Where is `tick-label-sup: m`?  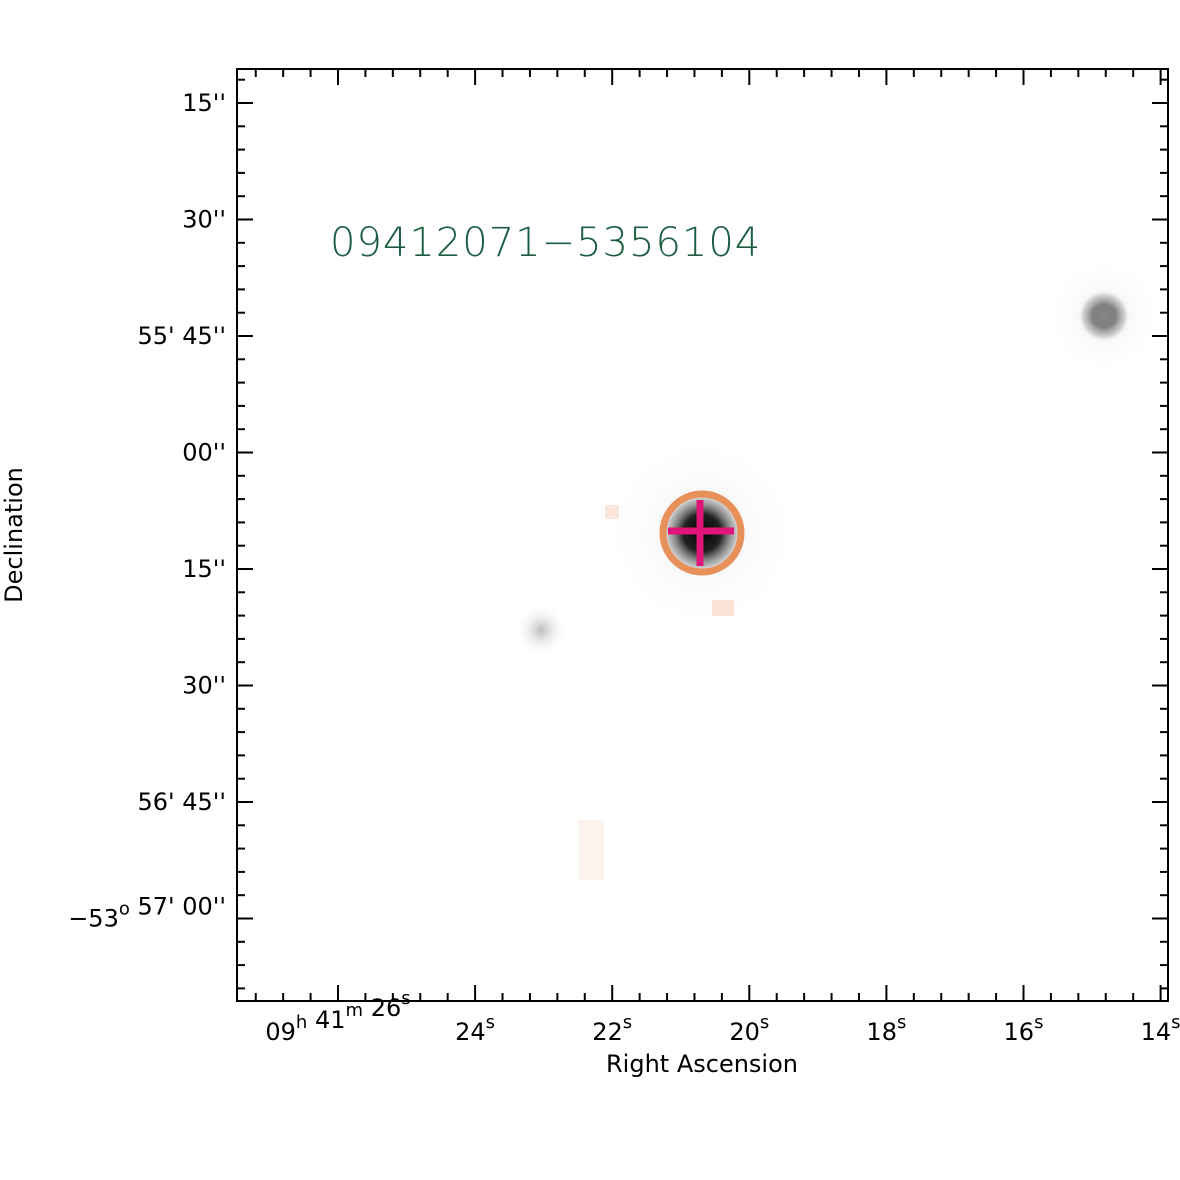
tick-label-sup: m is located at coordinates (355, 1010).